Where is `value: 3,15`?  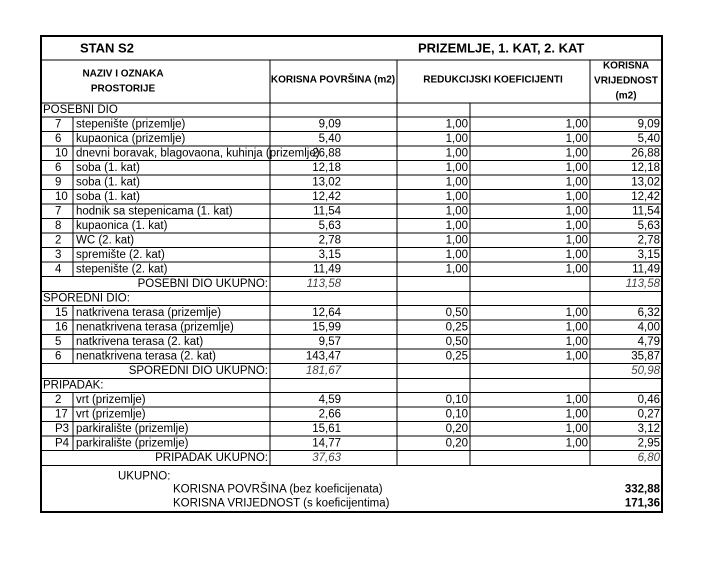
value: 3,15 is located at coordinates (649, 255).